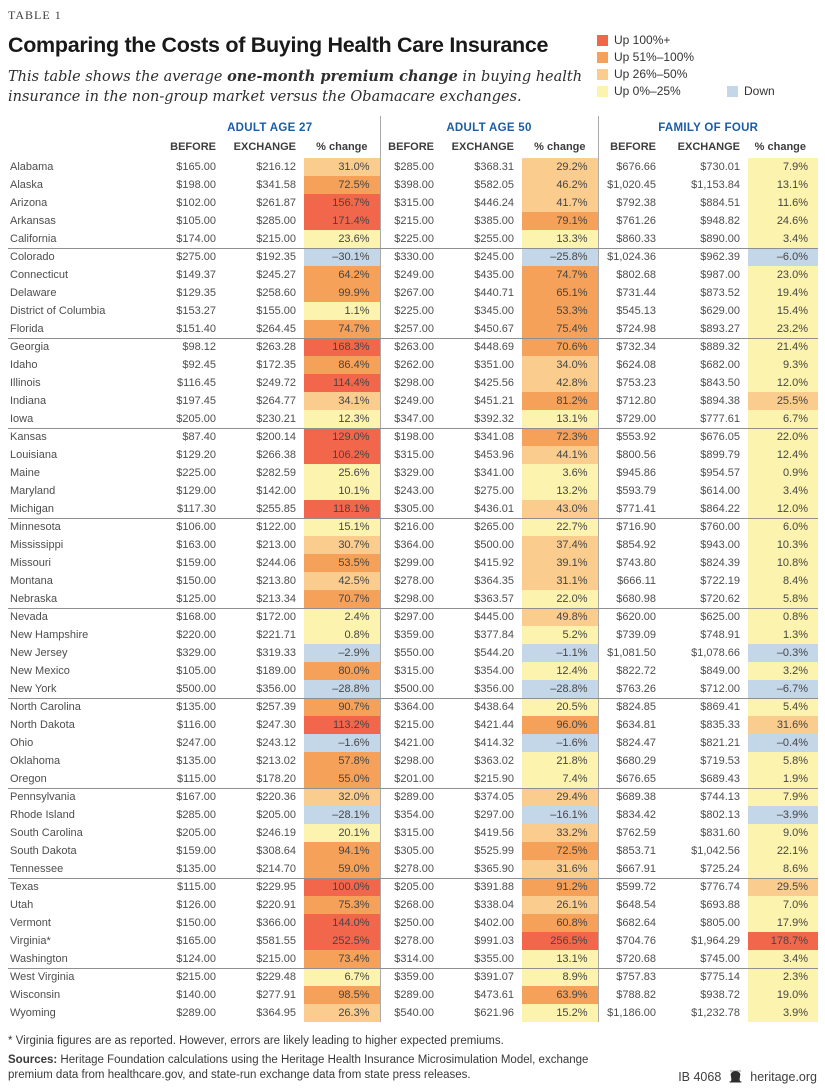 The width and height of the screenshot is (825, 1092). What do you see at coordinates (636, 347) in the screenshot?
I see `amount-cell: $732.34` at bounding box center [636, 347].